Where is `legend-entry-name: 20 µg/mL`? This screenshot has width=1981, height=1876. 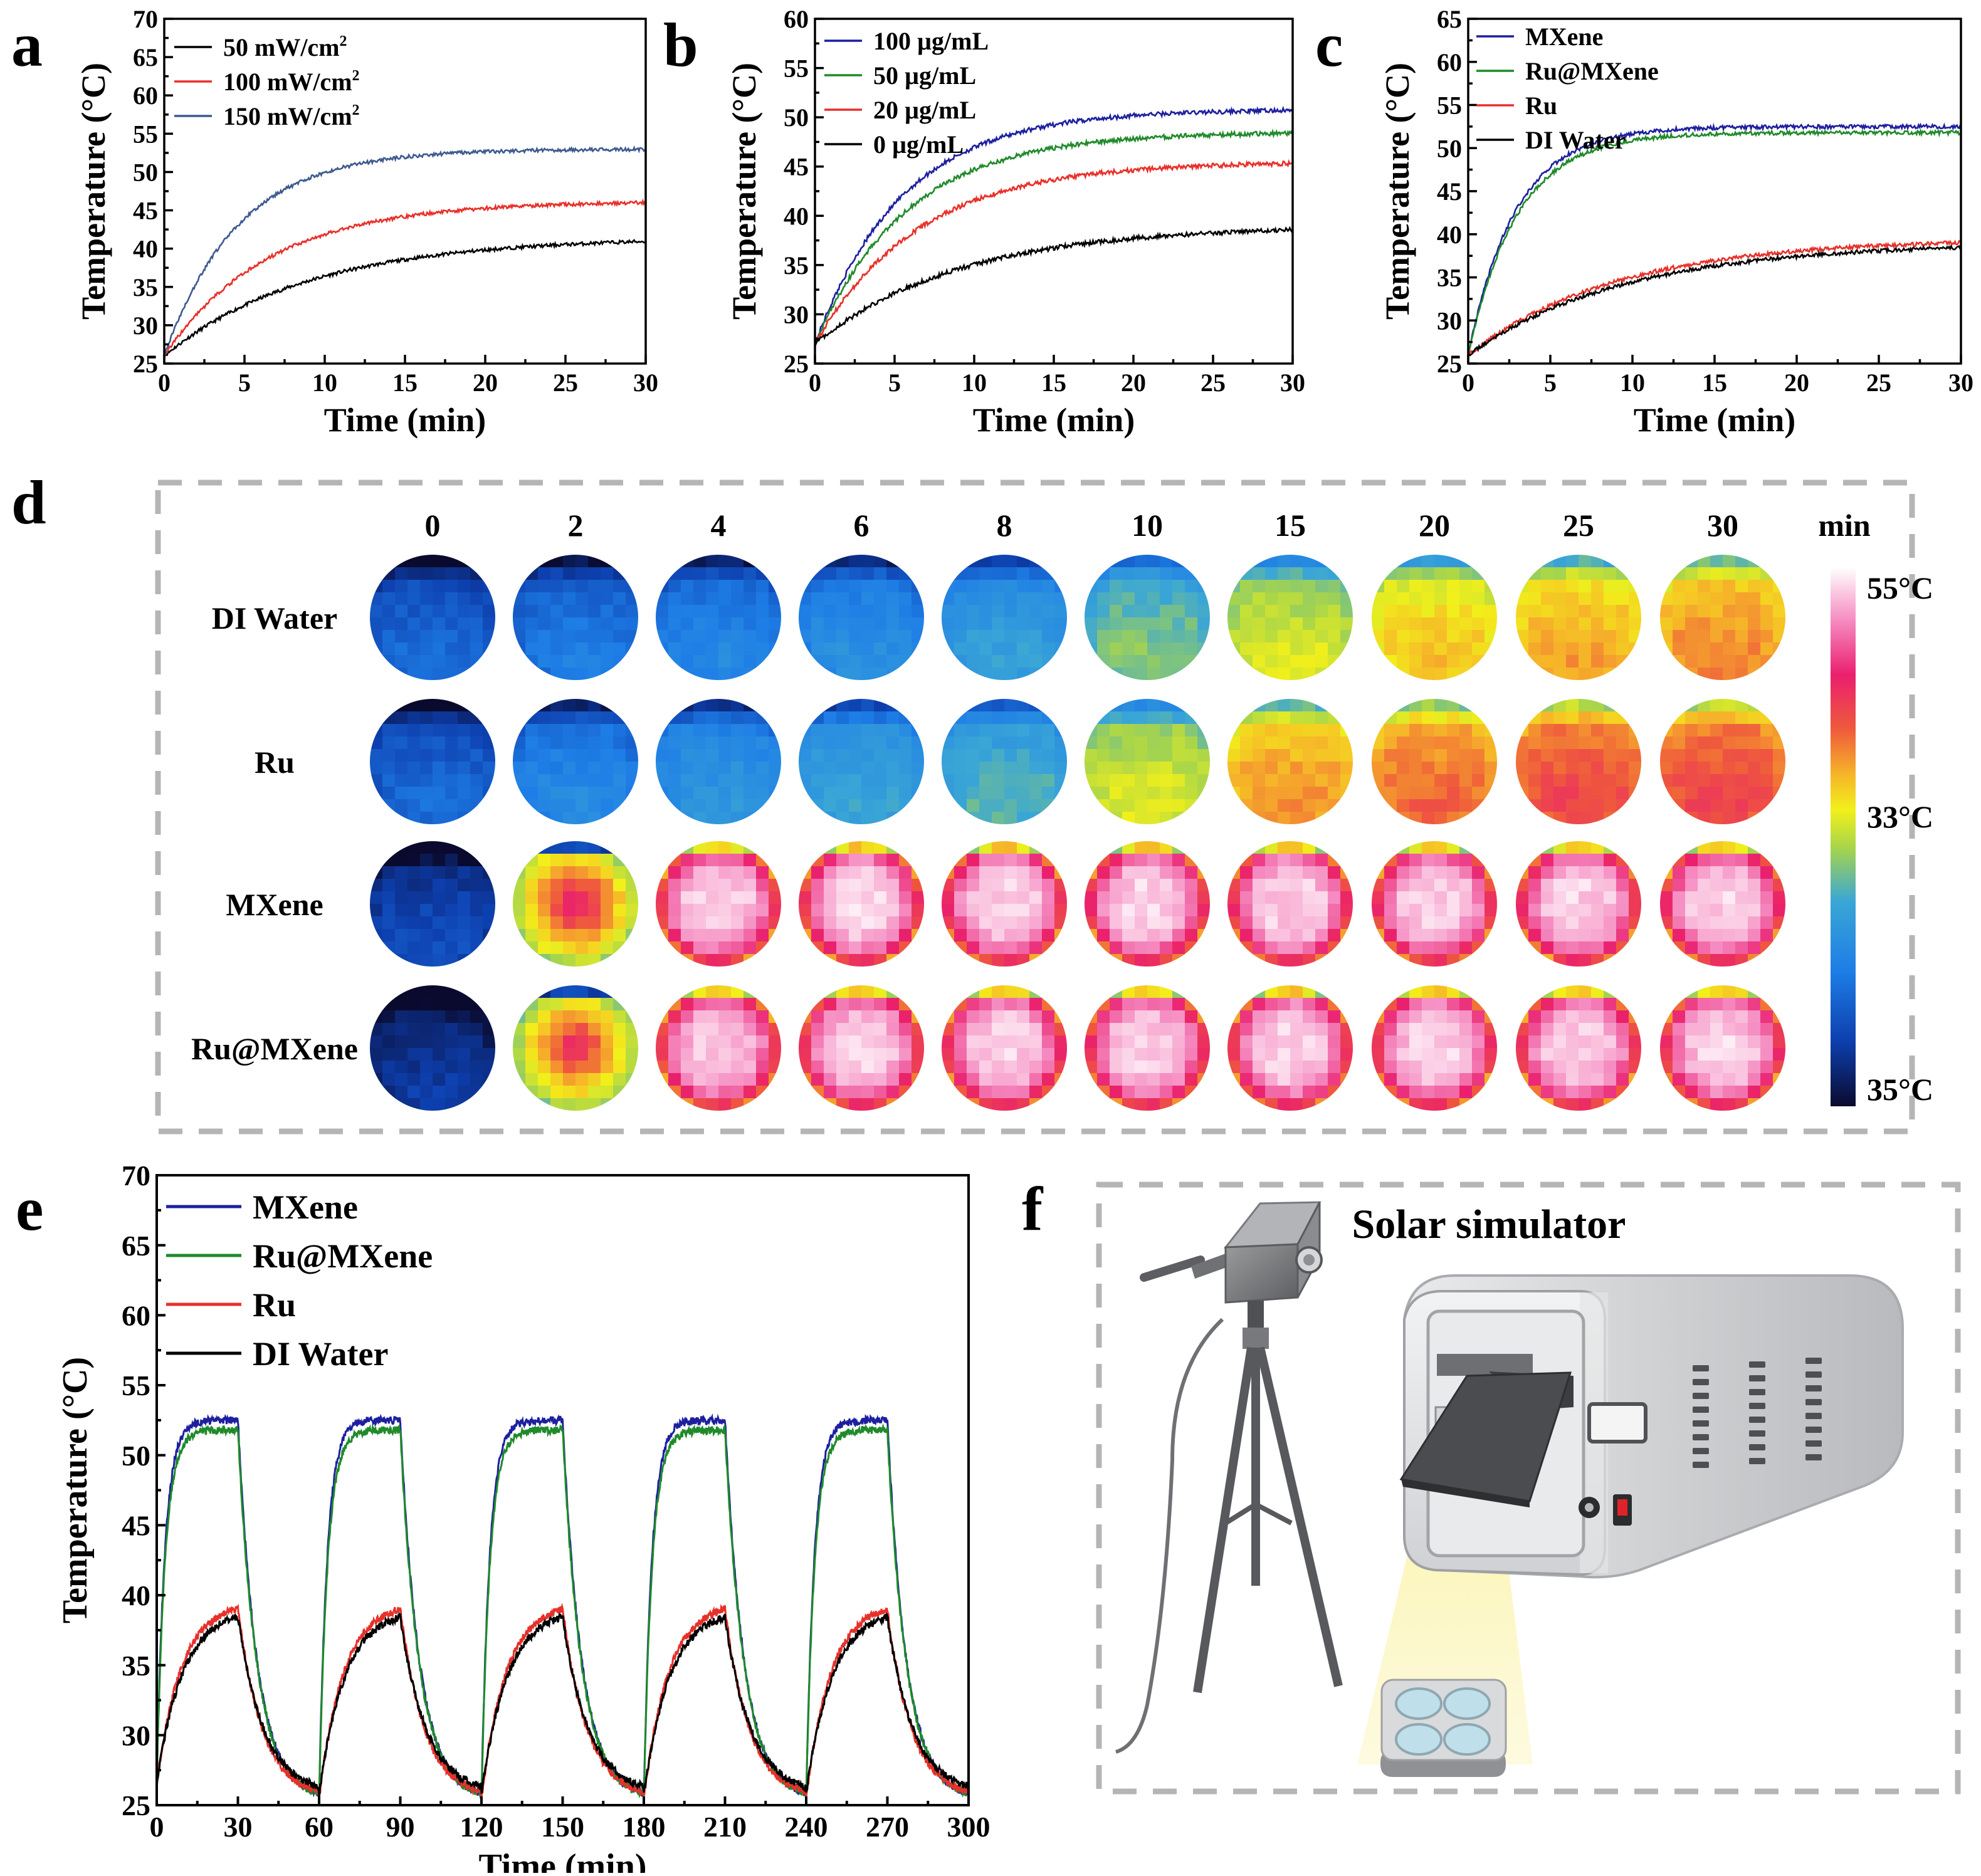
legend-entry-name: 20 µg/mL is located at coordinates (925, 110).